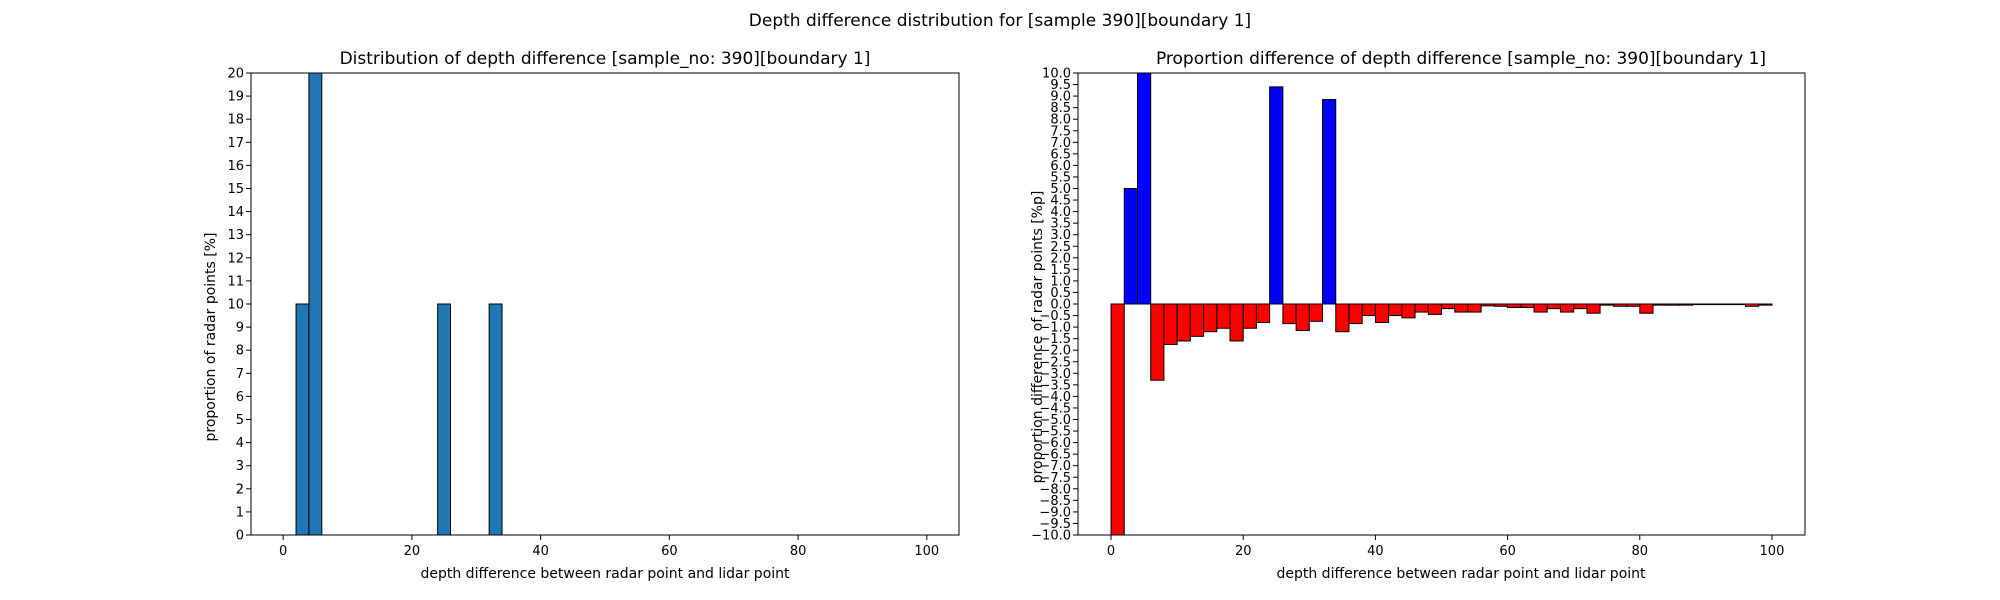 This screenshot has width=2000, height=600. I want to click on y-tick-label: 20, so click(235, 74).